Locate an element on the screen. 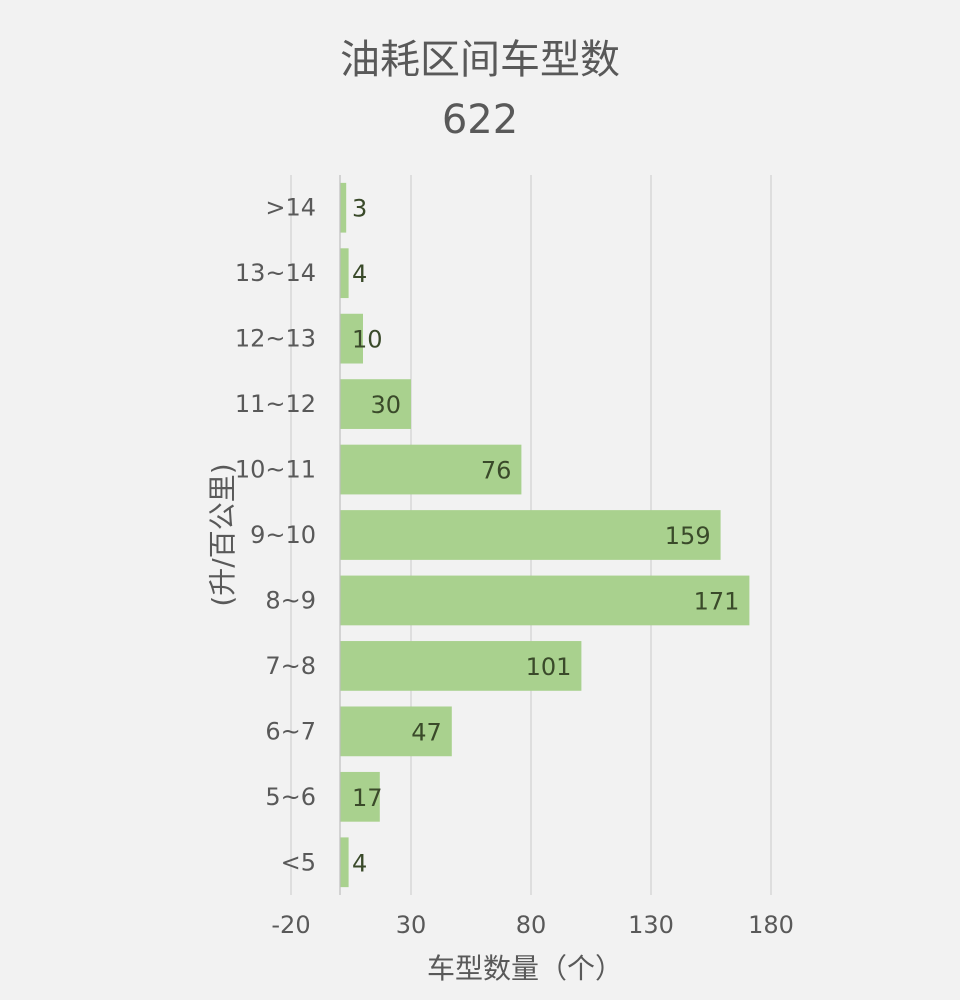  y-category-label: 9~10 is located at coordinates (283, 535).